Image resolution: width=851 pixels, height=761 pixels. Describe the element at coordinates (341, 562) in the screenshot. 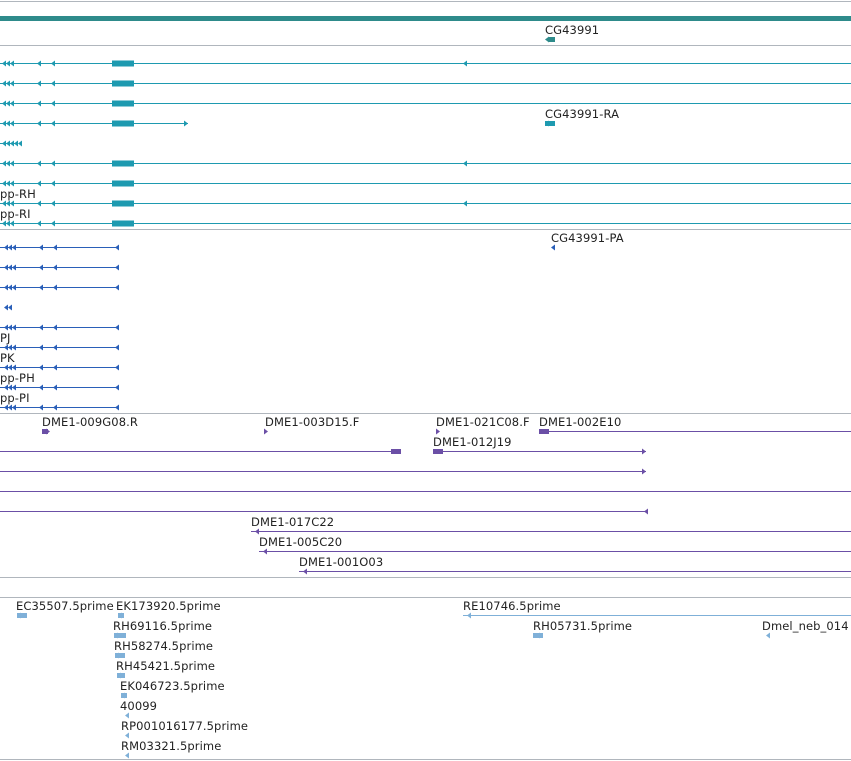

I see `clone-label: DME1-001O03` at that location.